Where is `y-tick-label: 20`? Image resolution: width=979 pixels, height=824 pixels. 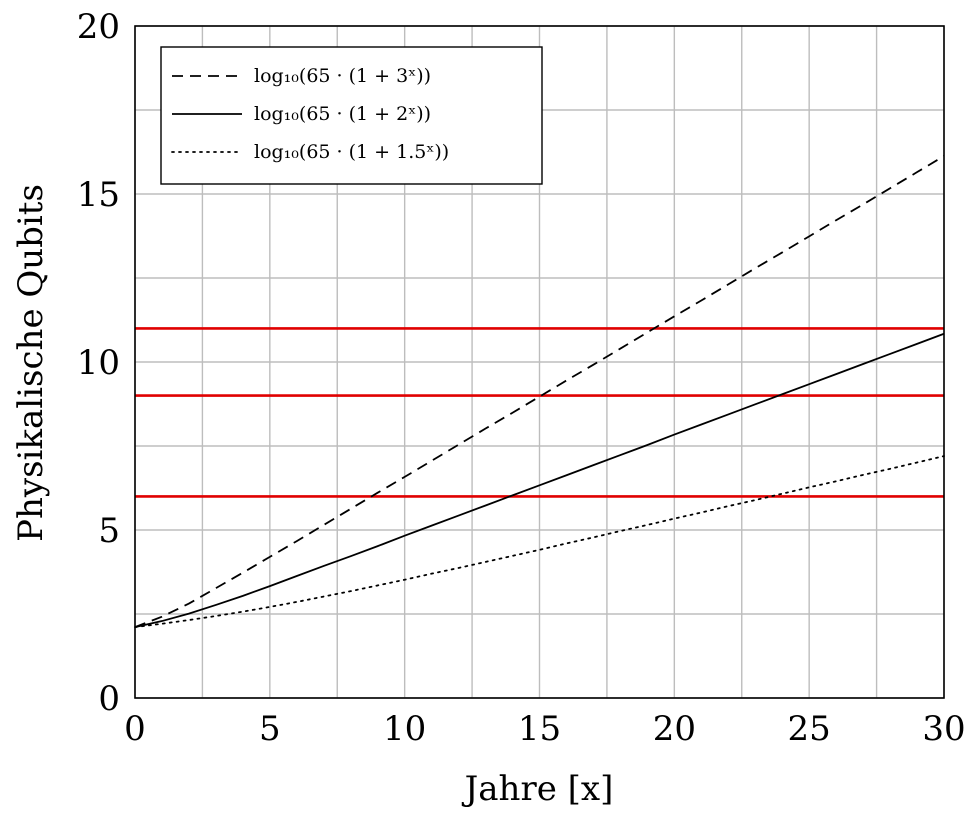 y-tick-label: 20 is located at coordinates (98, 27).